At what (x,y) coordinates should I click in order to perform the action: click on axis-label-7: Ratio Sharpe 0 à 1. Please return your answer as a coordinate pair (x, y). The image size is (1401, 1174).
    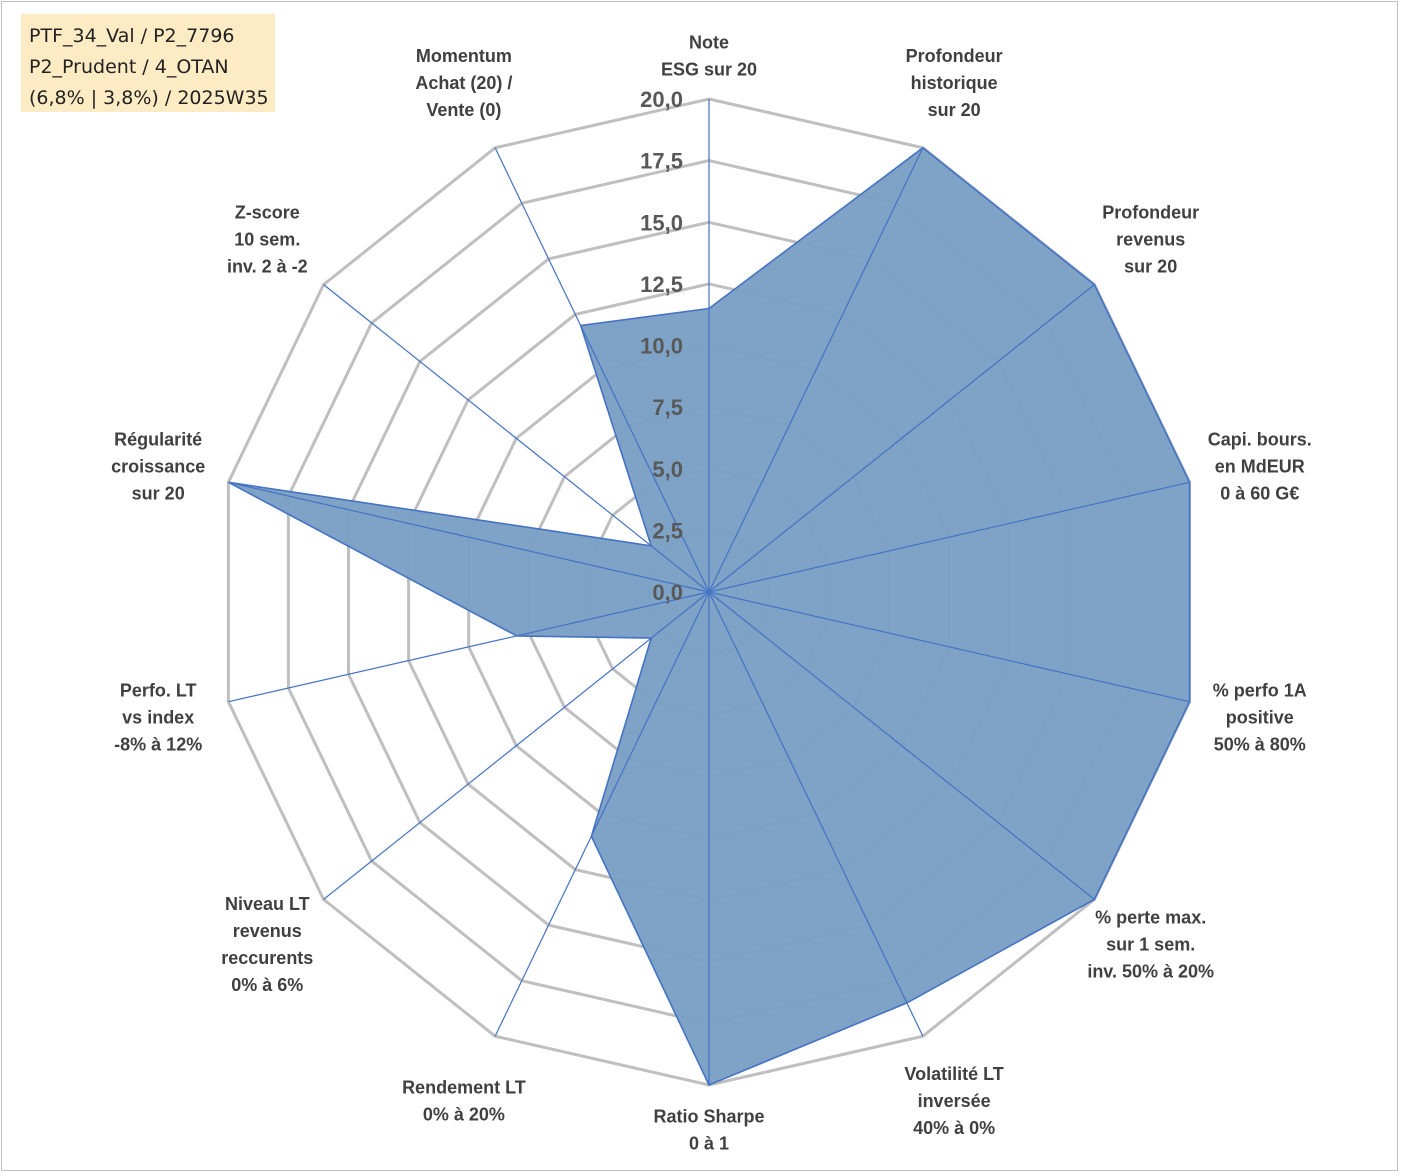
    Looking at the image, I should click on (708, 1130).